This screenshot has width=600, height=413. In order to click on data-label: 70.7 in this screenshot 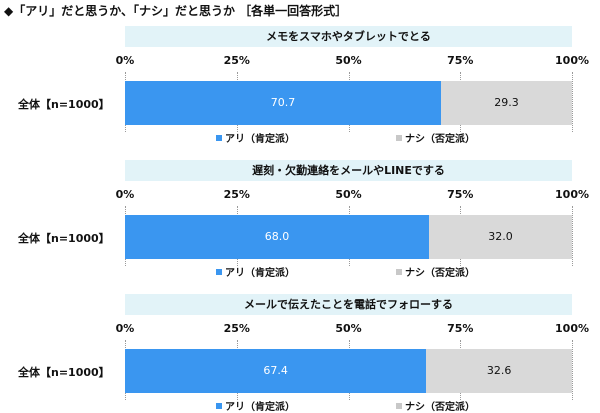, I will do `click(283, 102)`.